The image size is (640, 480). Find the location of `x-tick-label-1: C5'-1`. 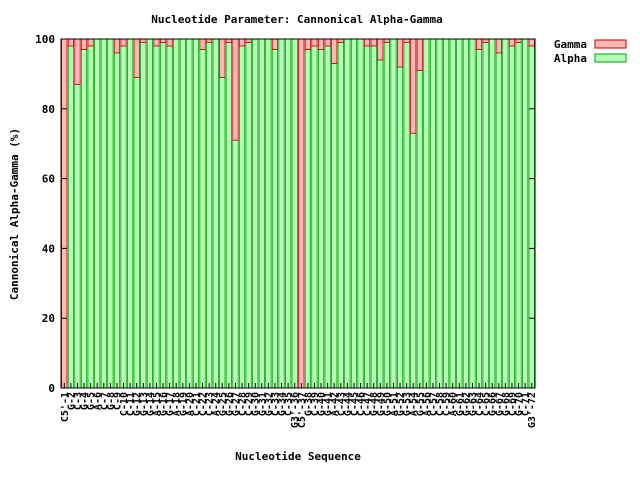

x-tick-label-1: C5'-1 is located at coordinates (65, 407).